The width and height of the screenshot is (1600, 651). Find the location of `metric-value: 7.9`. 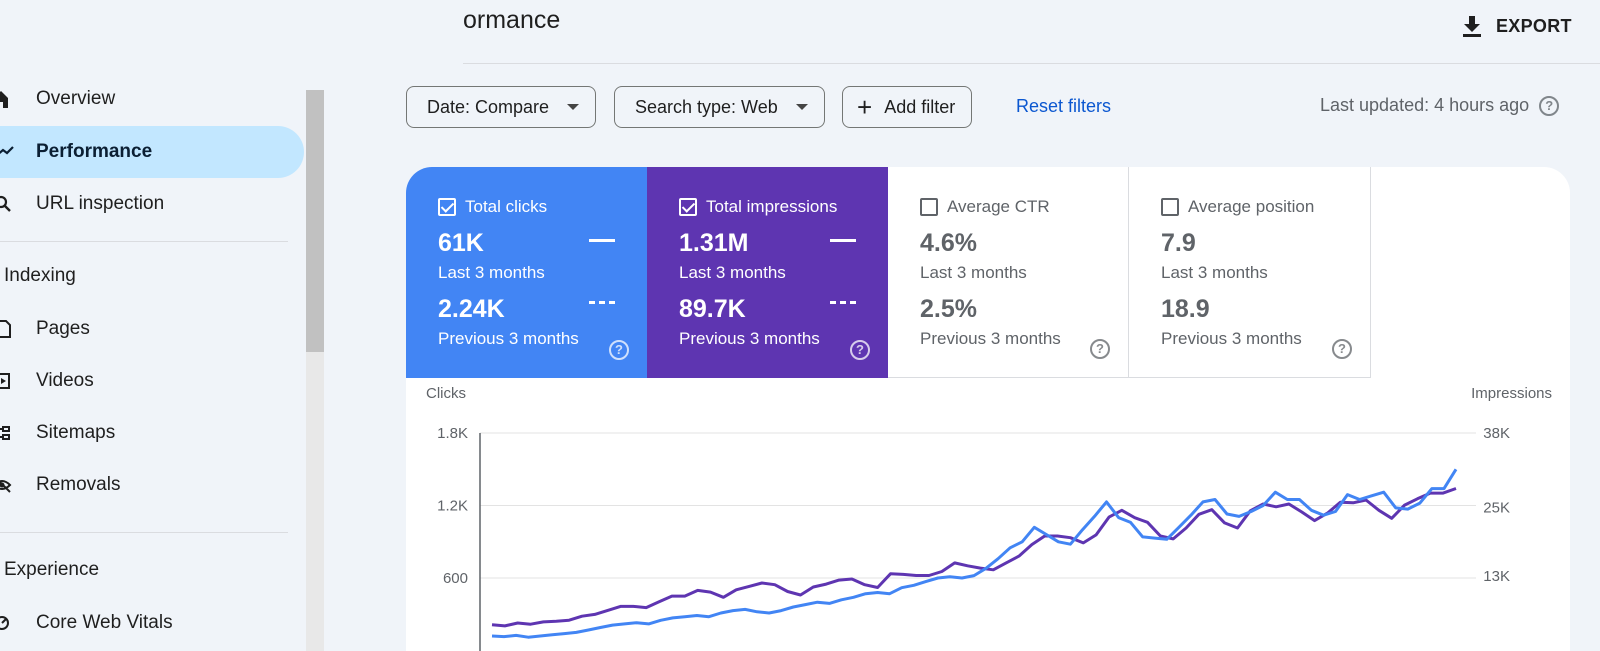

metric-value: 7.9 is located at coordinates (1178, 243).